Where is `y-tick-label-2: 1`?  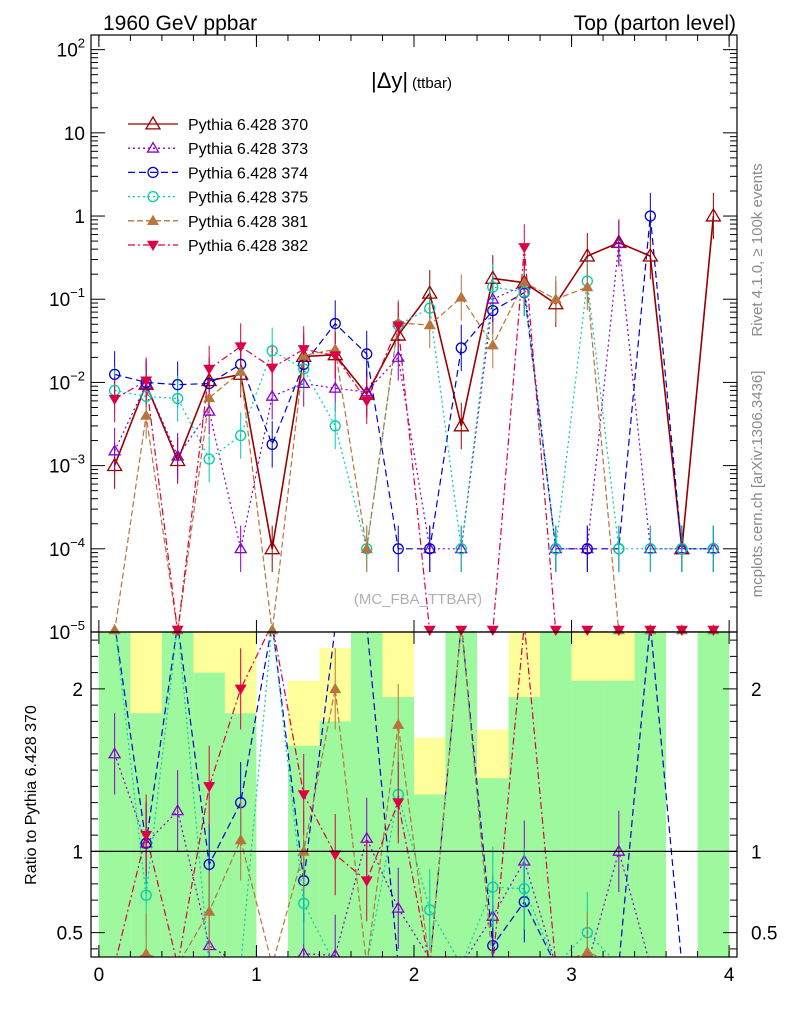 y-tick-label-2: 1 is located at coordinates (79, 217).